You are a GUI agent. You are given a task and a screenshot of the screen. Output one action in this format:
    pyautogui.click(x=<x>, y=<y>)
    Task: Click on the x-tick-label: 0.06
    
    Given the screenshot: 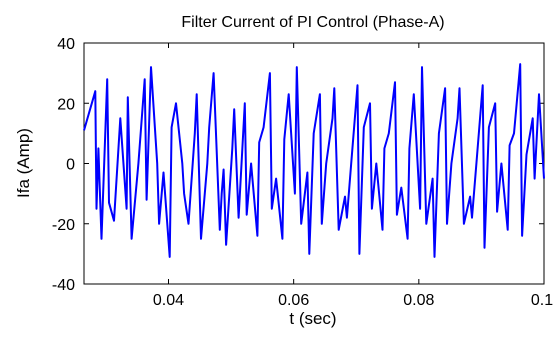 What is the action you would take?
    pyautogui.click(x=293, y=300)
    